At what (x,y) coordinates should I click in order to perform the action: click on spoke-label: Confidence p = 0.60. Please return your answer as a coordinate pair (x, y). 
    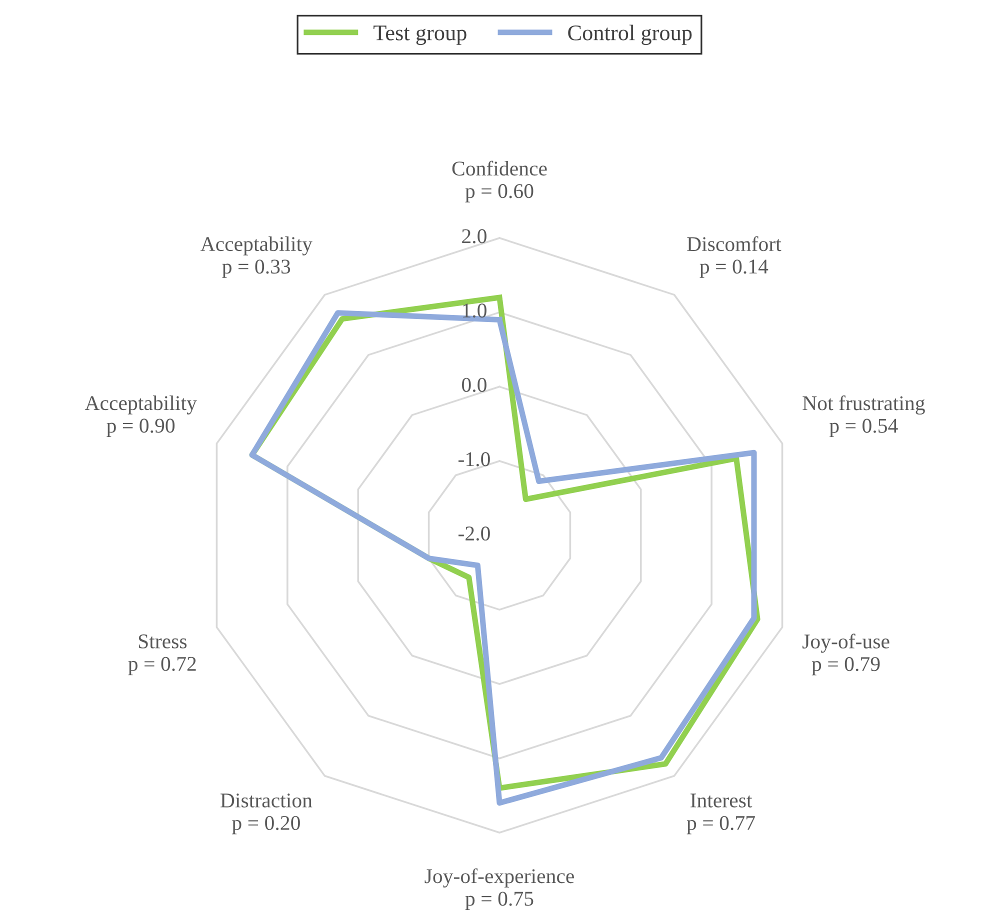
    Looking at the image, I should click on (499, 181).